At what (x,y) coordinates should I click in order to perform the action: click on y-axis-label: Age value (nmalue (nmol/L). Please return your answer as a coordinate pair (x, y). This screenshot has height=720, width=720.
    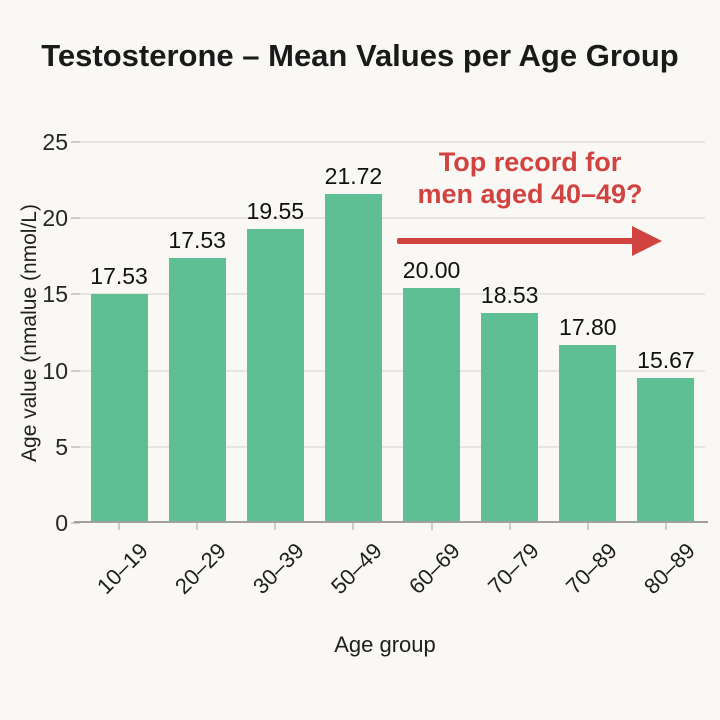
    Looking at the image, I should click on (29, 333).